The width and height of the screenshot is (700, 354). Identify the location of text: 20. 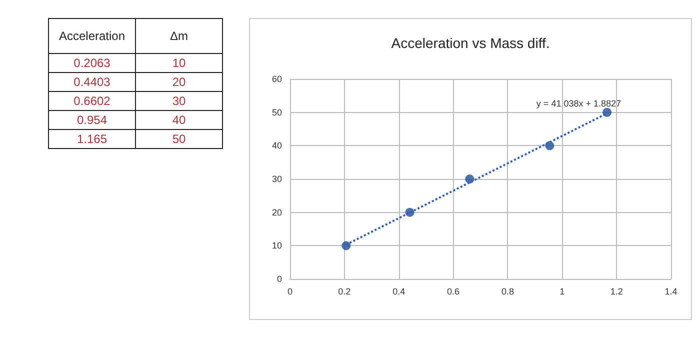
(179, 82).